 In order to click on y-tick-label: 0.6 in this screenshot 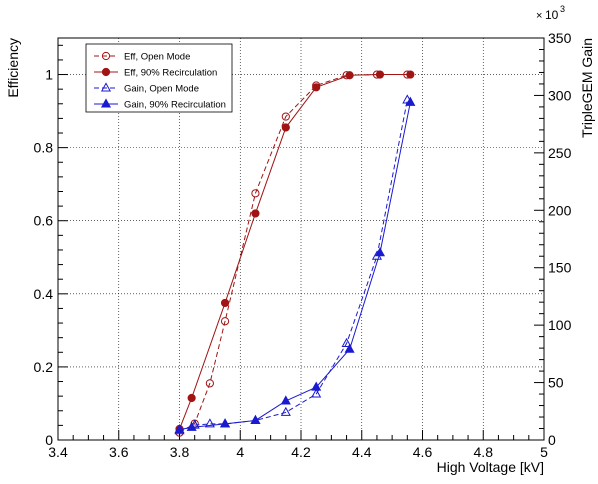, I will do `click(44, 221)`.